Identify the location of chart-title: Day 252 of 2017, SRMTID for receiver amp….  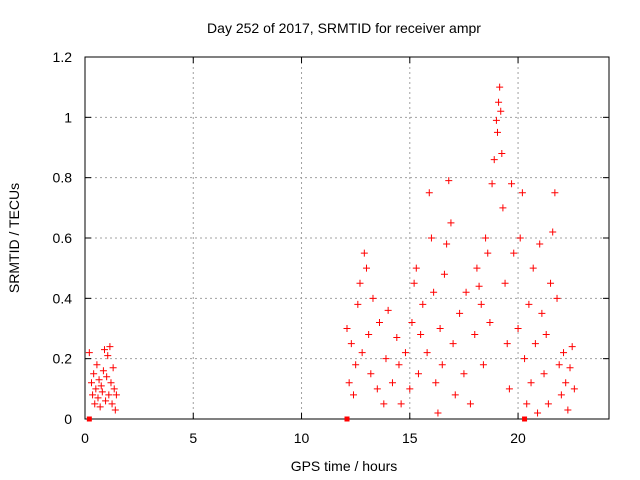
(344, 28).